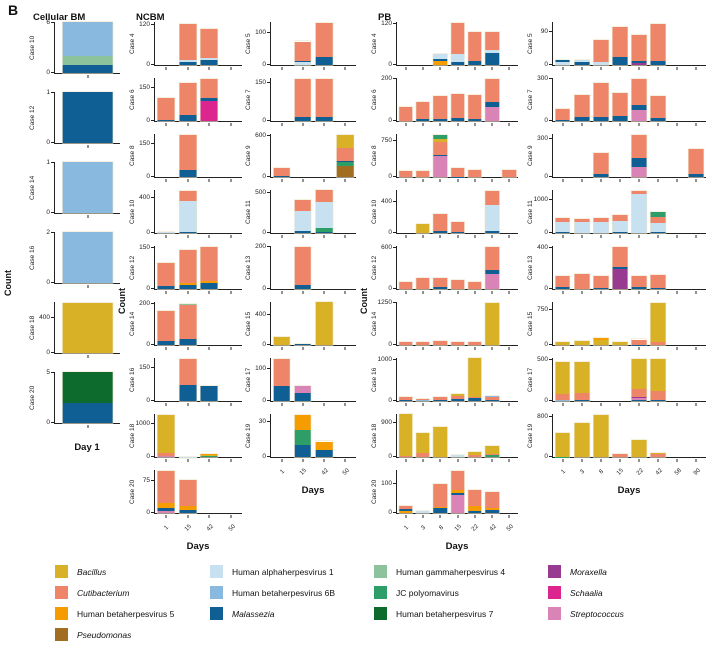  Describe the element at coordinates (185, 494) in the screenshot. I see `mini-chart-case-20: Case 20 75 0` at that location.